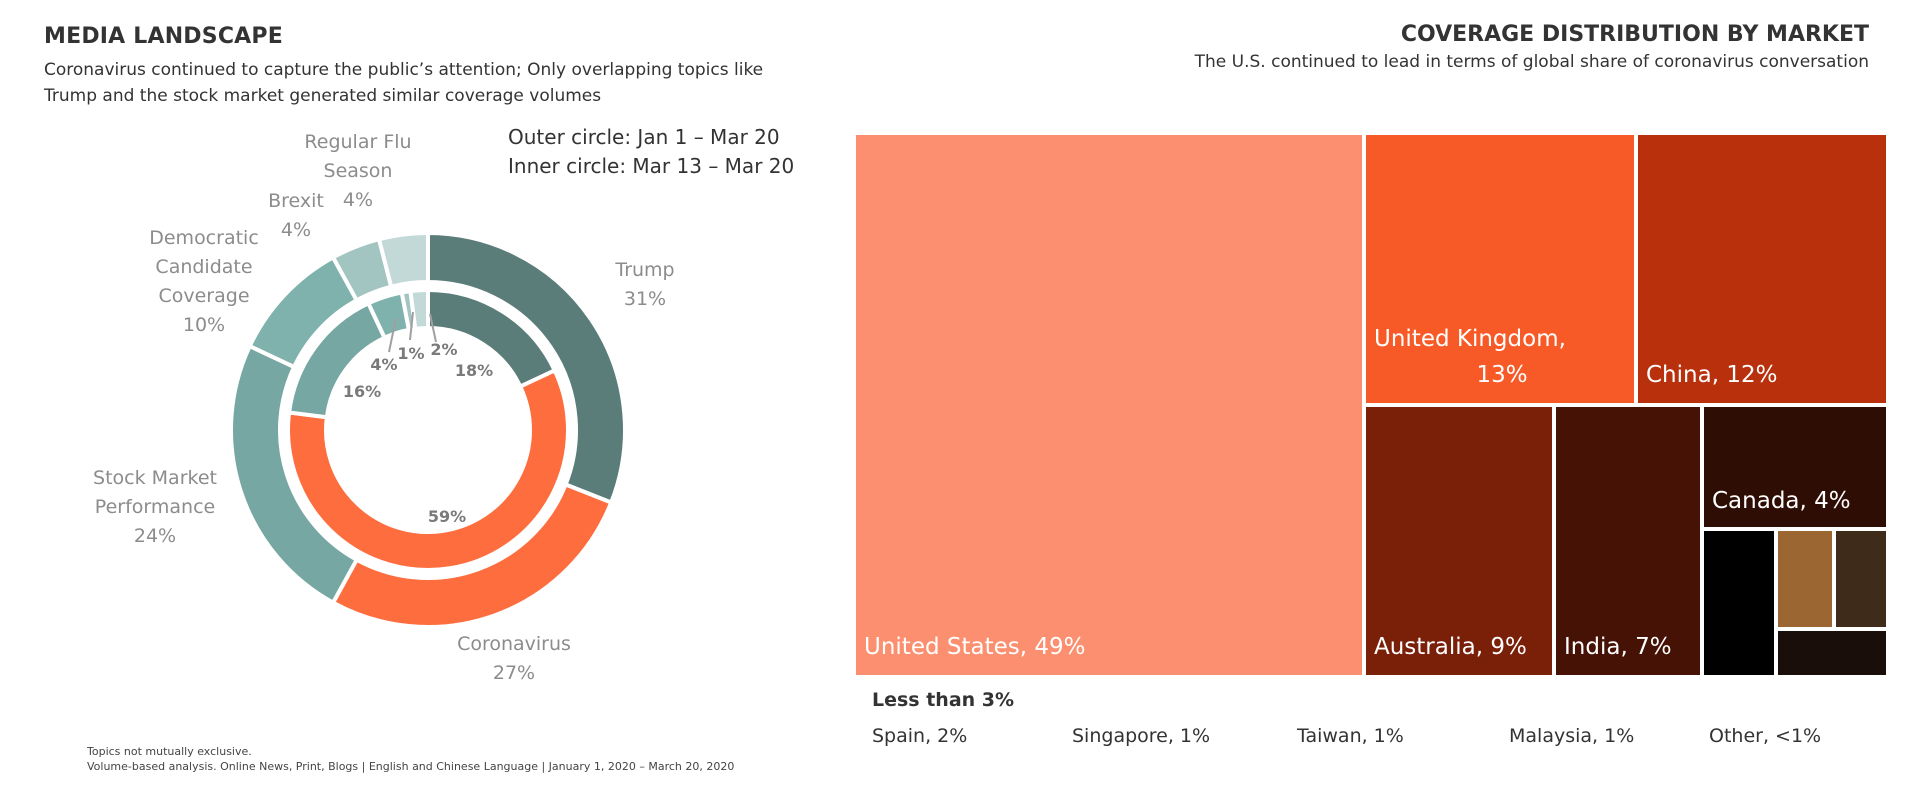 Image resolution: width=1909 pixels, height=785 pixels. What do you see at coordinates (644, 284) in the screenshot?
I see `outer-label-trump: Trump 31%` at bounding box center [644, 284].